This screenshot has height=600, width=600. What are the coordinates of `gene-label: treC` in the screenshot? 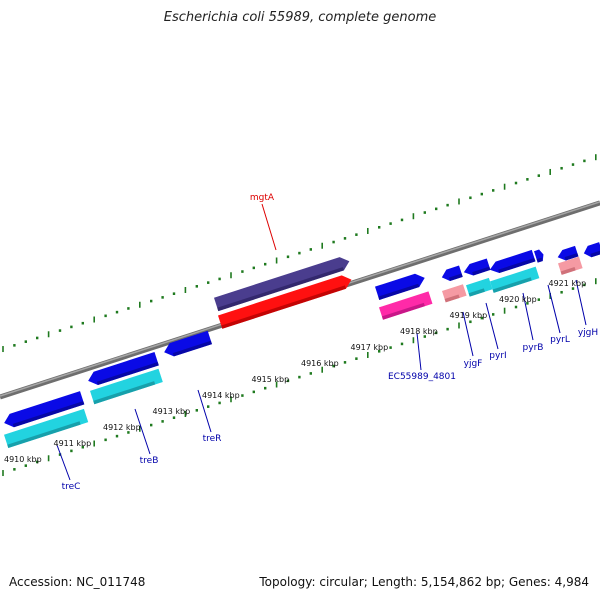 It's located at (71, 487).